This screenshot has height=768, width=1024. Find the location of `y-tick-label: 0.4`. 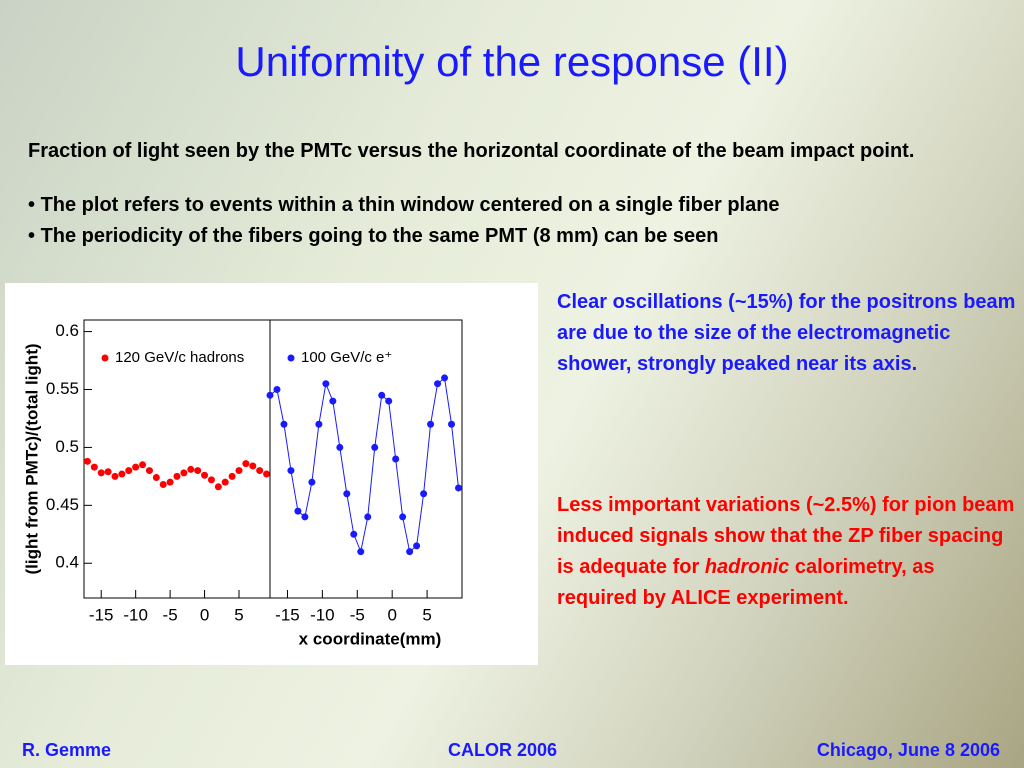

y-tick-label: 0.4 is located at coordinates (67, 562).